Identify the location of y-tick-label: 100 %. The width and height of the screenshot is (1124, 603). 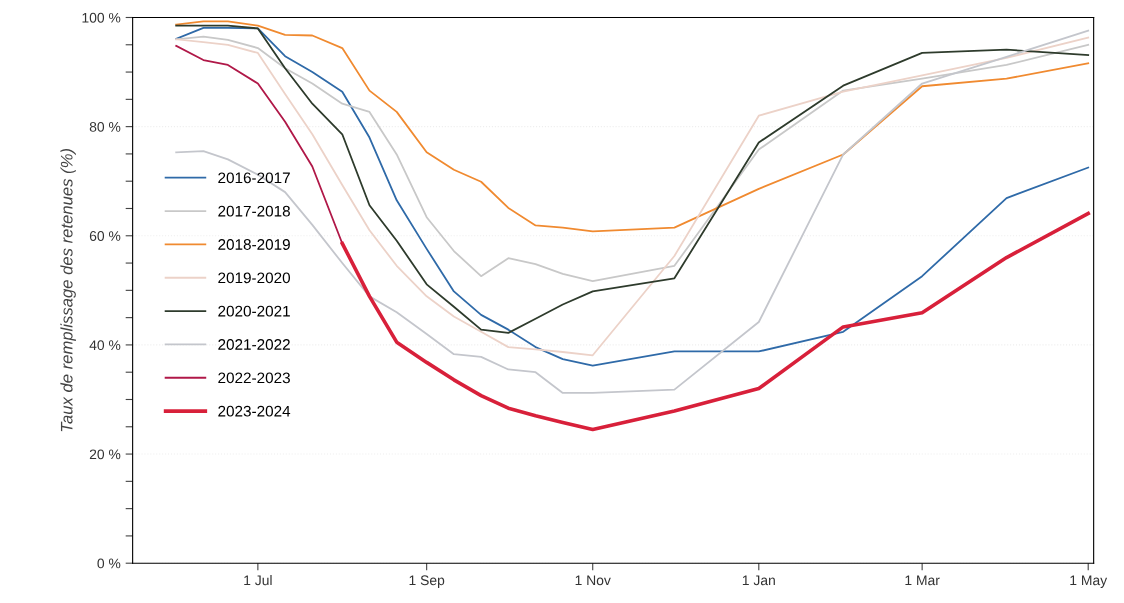
(101, 17).